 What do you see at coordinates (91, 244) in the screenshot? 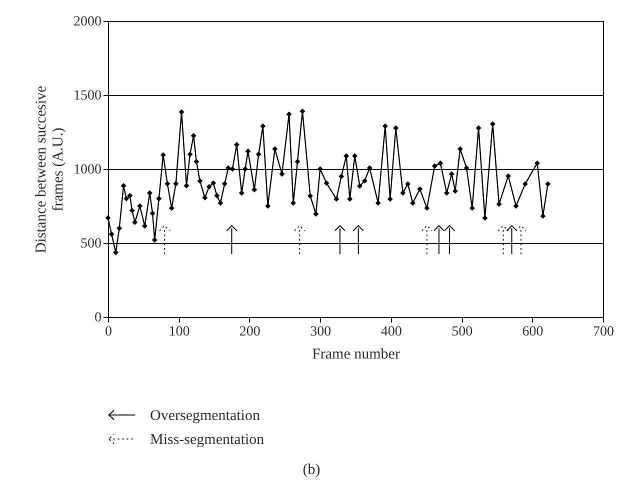
I see `y-tick-label: 500` at bounding box center [91, 244].